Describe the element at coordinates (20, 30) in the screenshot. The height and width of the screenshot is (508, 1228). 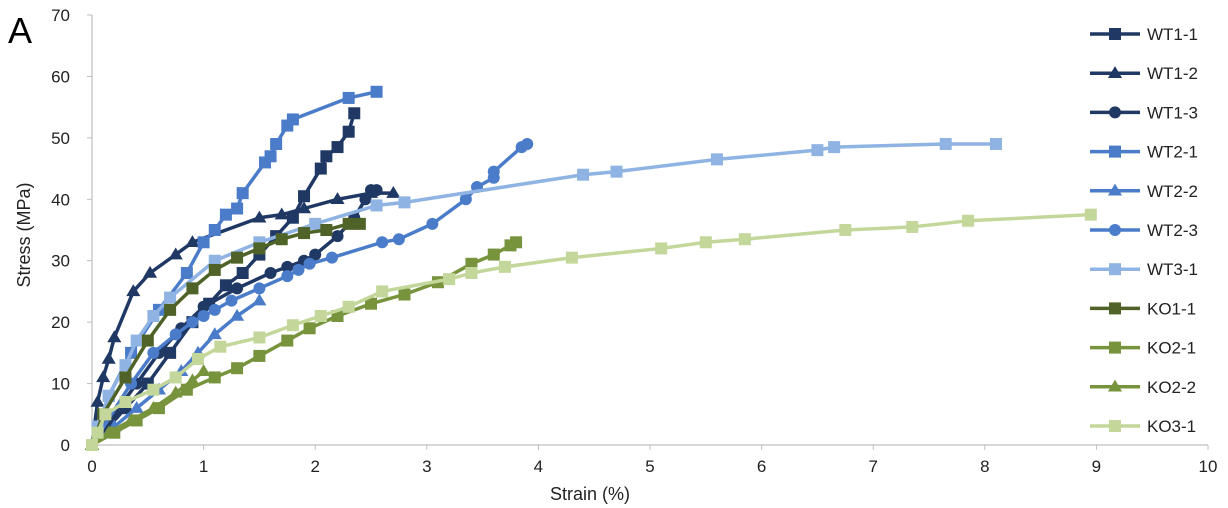
I see `panel-label: A` at that location.